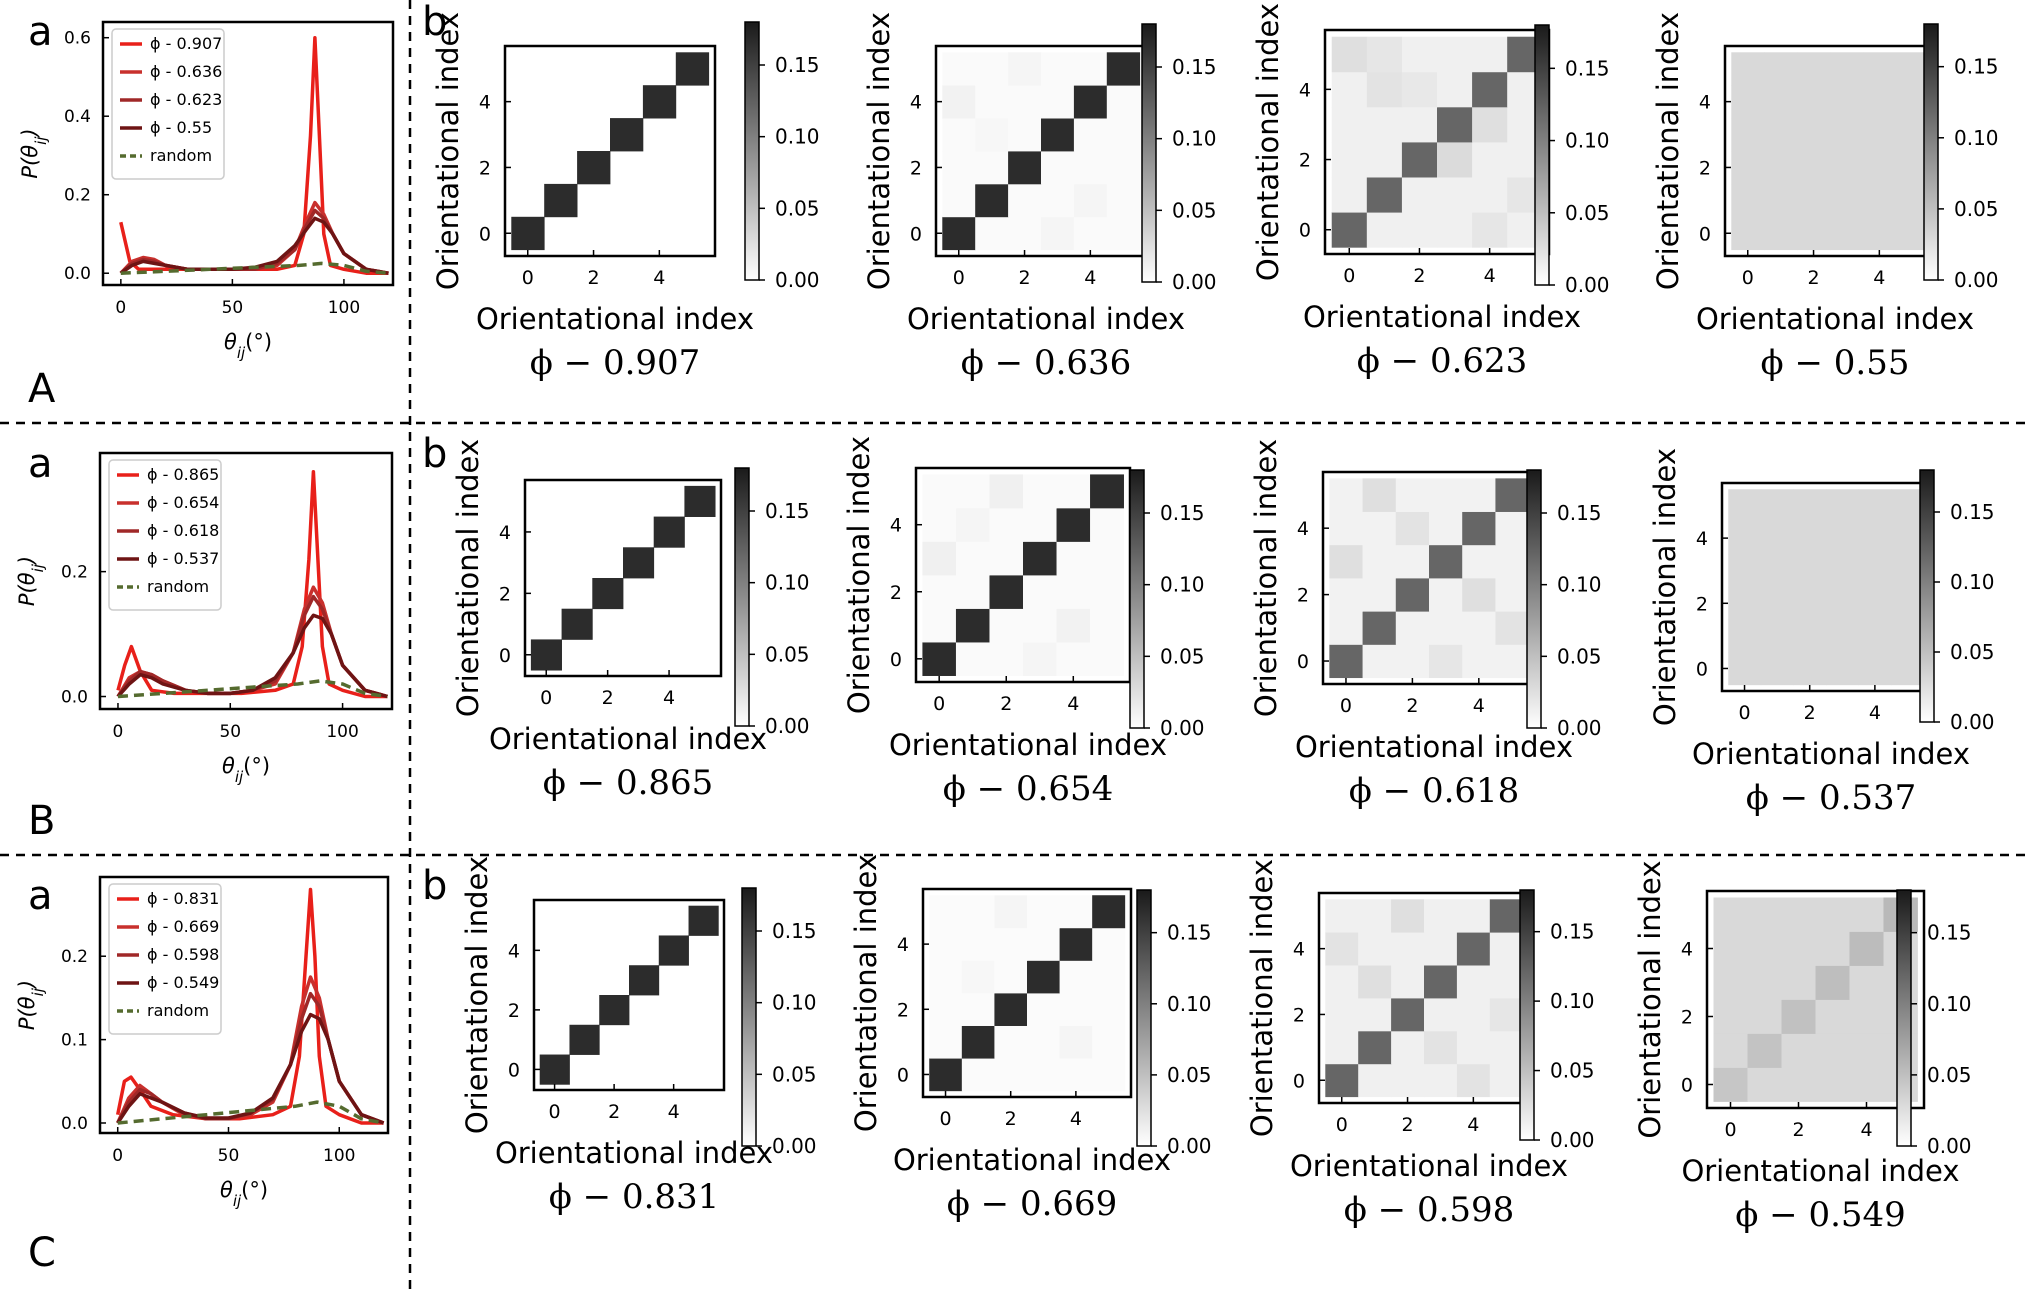 The height and width of the screenshot is (1290, 2029). I want to click on x-tick-label: 2, so click(1408, 1125).